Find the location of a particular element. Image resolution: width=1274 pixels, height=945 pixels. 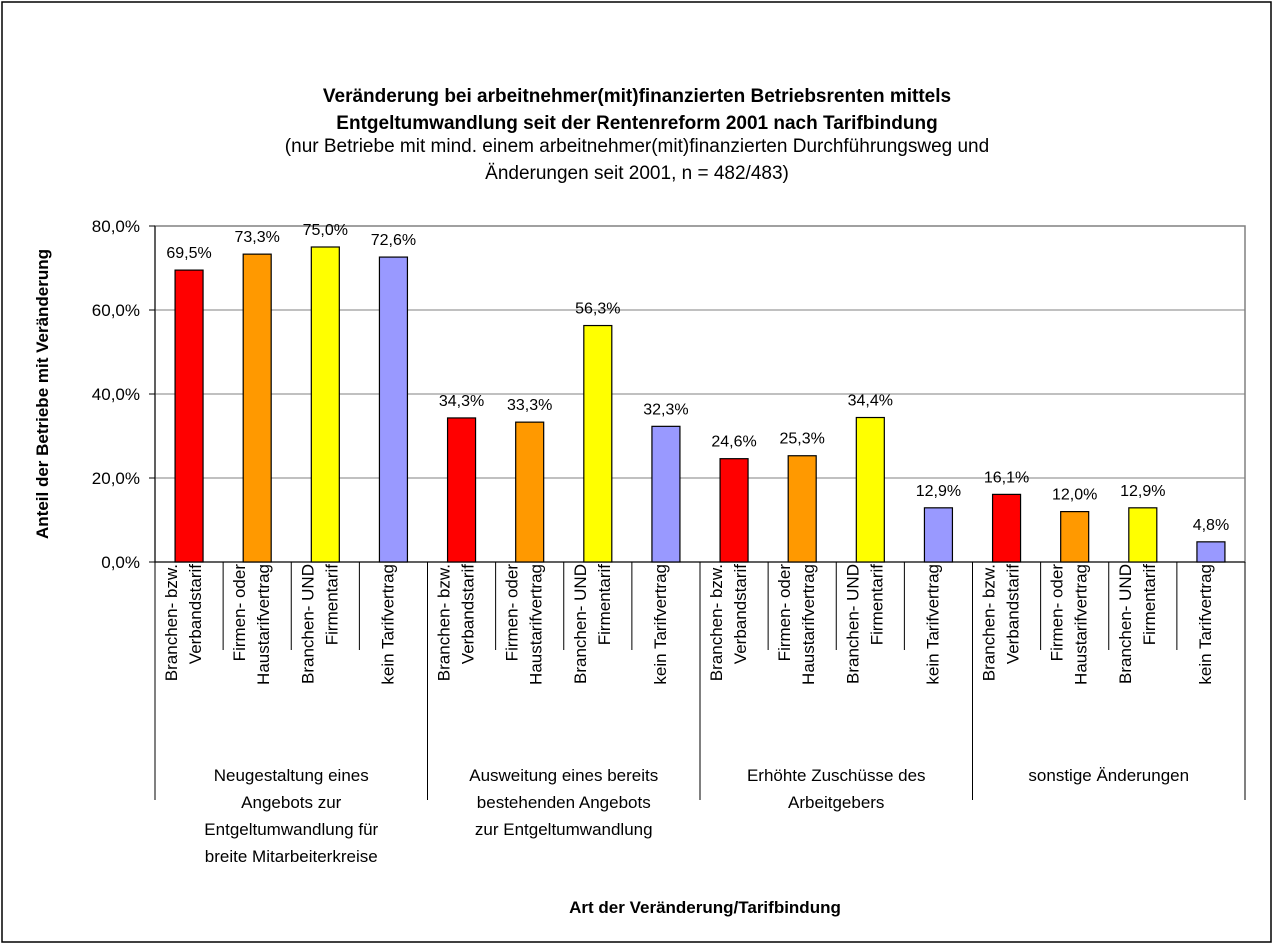

x-category-label: sonstige Änderungen is located at coordinates (1108, 775).